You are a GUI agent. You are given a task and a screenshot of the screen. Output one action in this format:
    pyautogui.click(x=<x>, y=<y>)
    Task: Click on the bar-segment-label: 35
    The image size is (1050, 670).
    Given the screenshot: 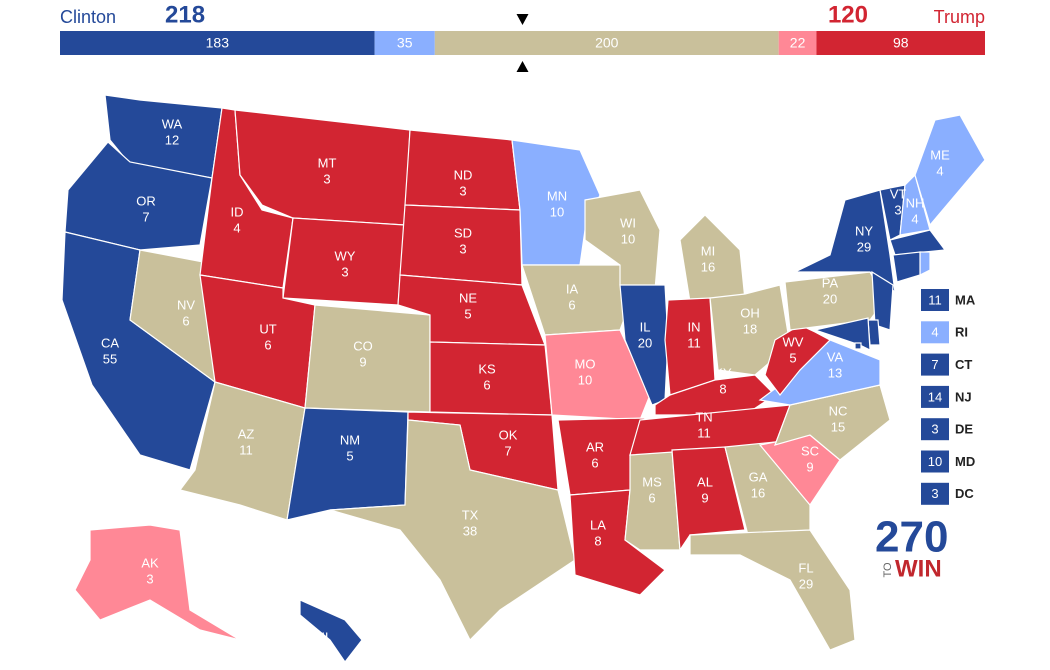 What is the action you would take?
    pyautogui.click(x=405, y=43)
    